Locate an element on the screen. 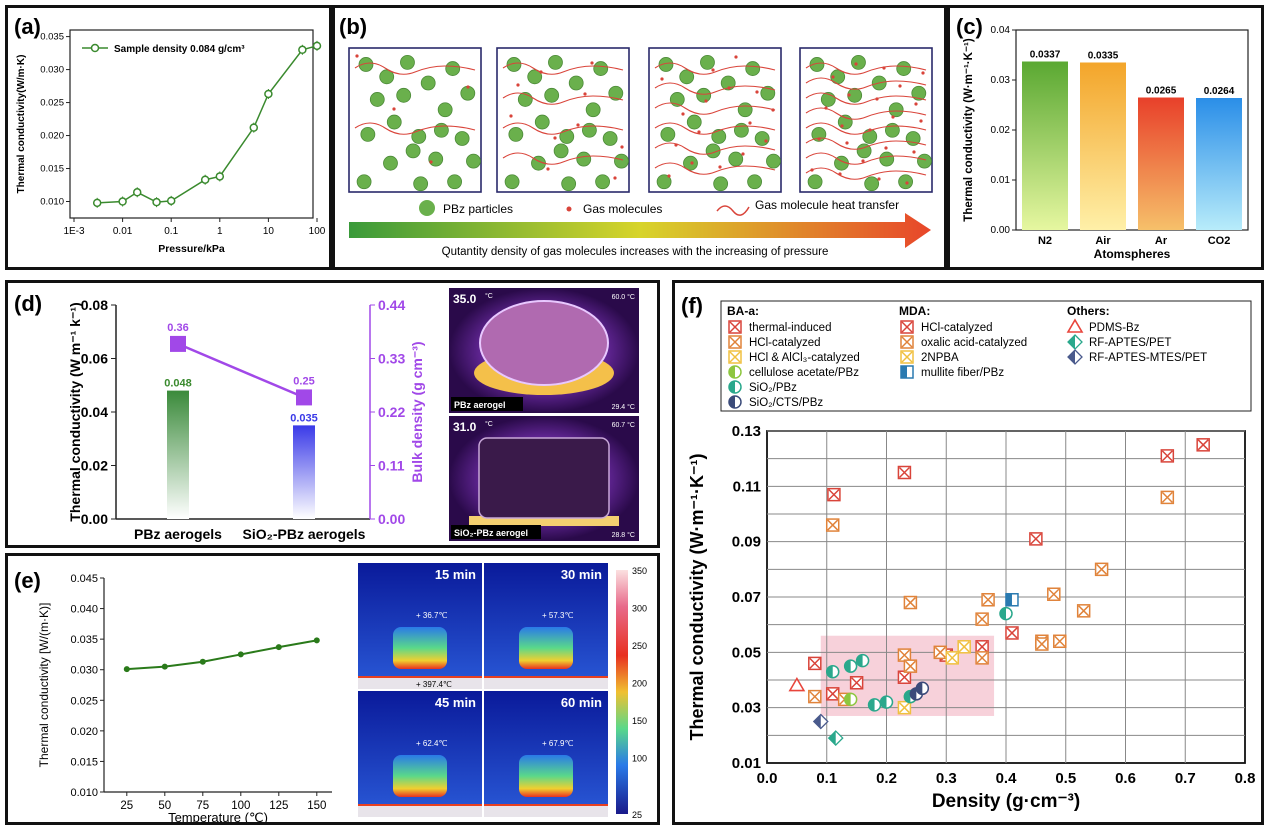  panel-f-label: (f) is located at coordinates (692, 305).